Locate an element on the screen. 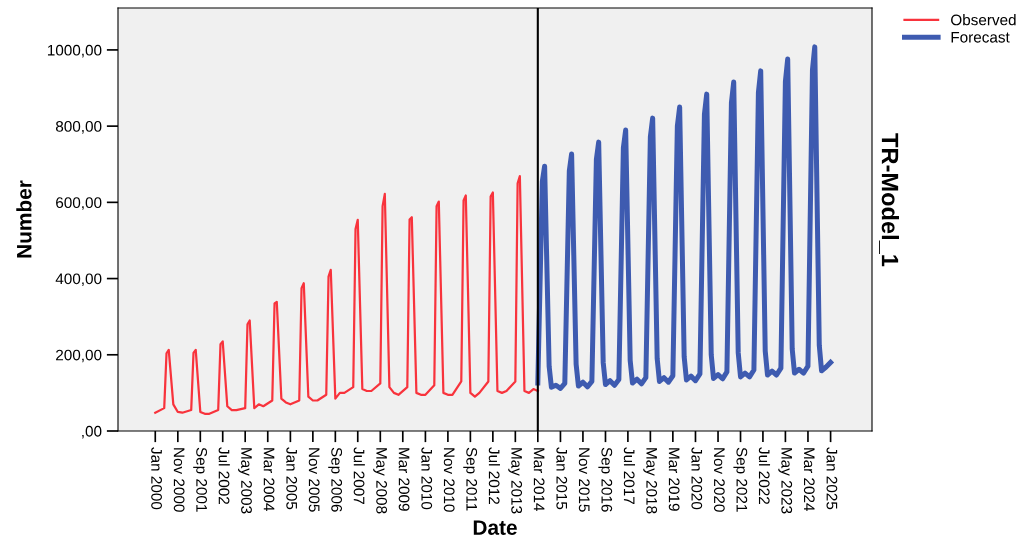  x-tick-label: Jan 2020 is located at coordinates (697, 478).